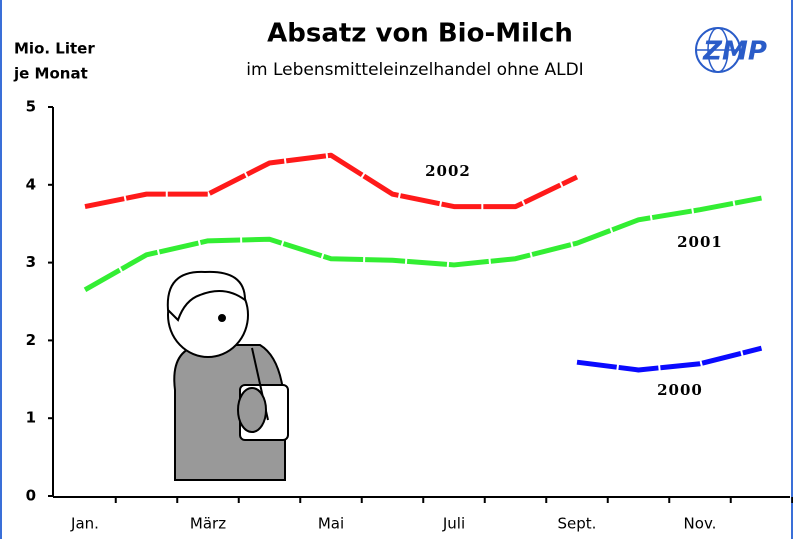 This screenshot has width=793, height=539. What do you see at coordinates (31, 262) in the screenshot?
I see `y-tick-label: 3` at bounding box center [31, 262].